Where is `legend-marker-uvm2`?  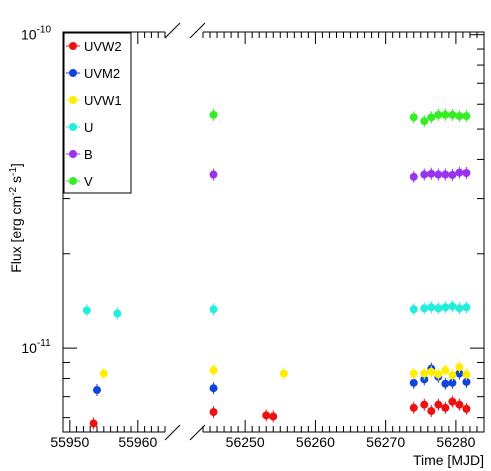
legend-marker-uvm2 is located at coordinates (73, 73).